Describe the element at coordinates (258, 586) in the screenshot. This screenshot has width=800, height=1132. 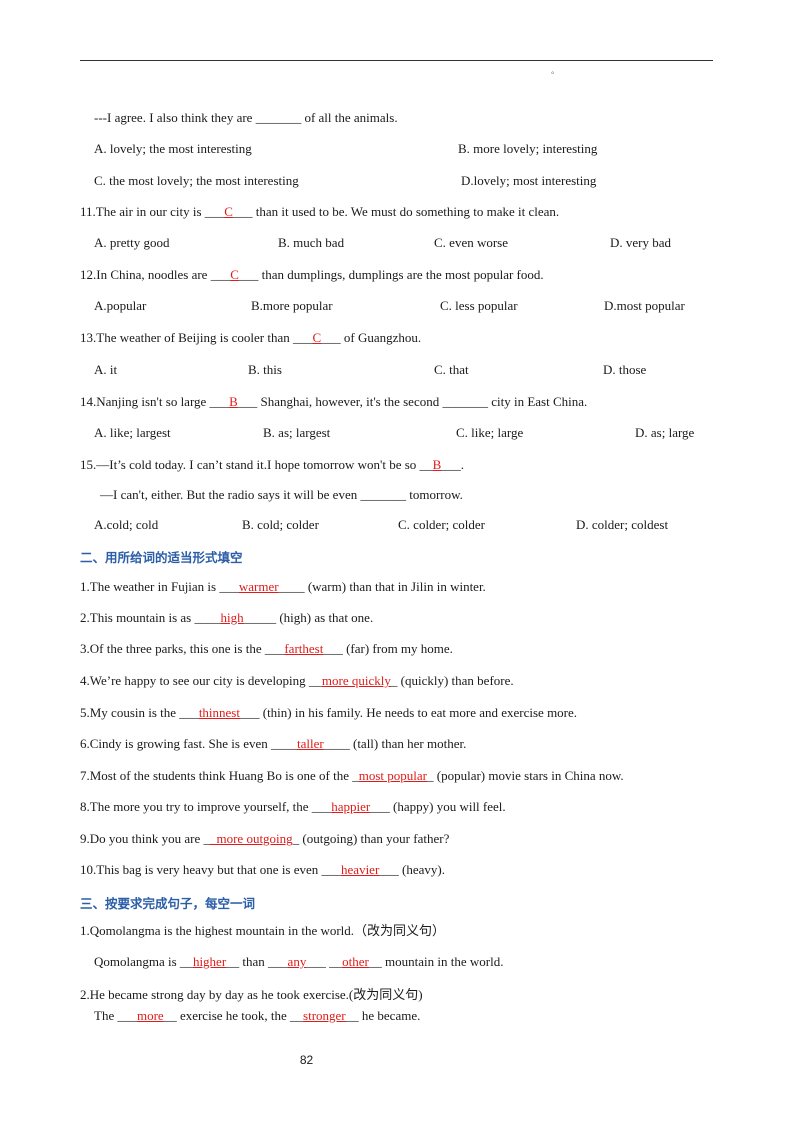
I see `s2-answer-1: warmer` at that location.